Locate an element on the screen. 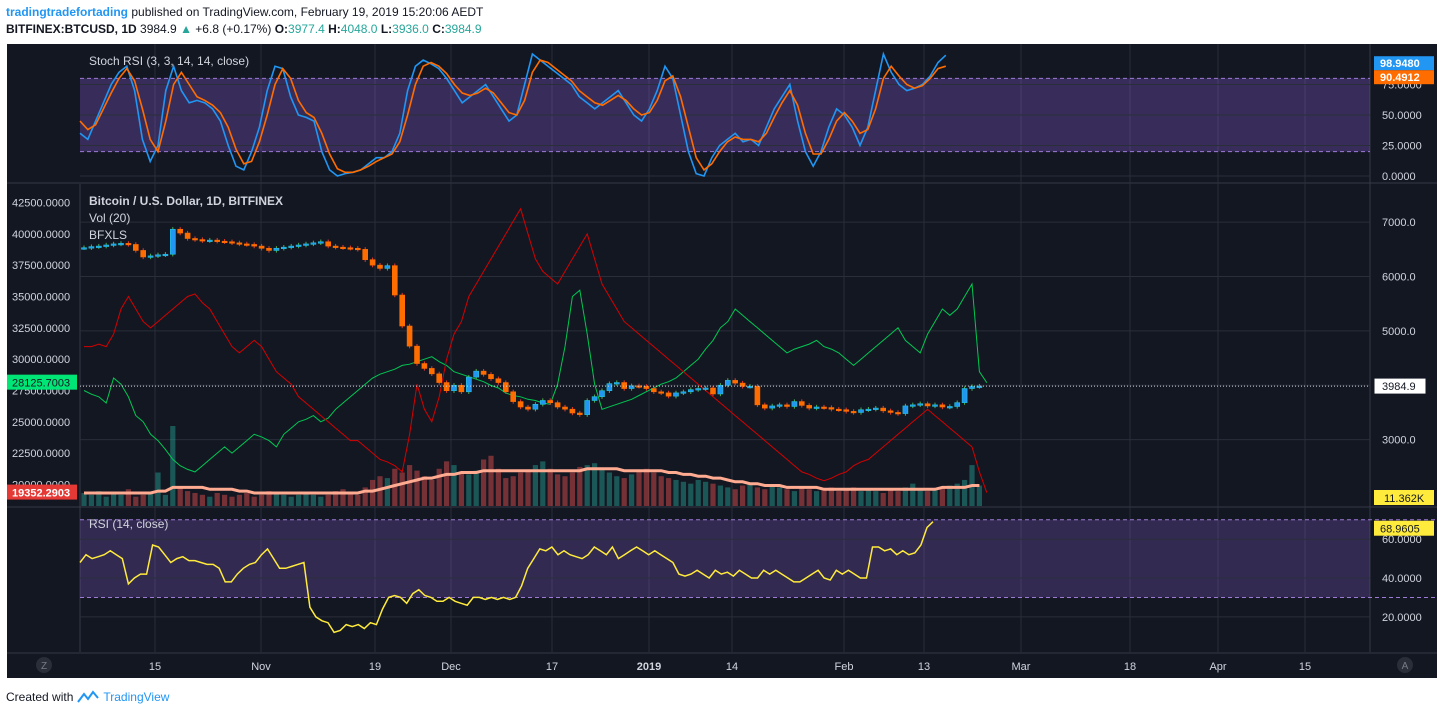 The width and height of the screenshot is (1444, 715). zoom-reset-icon is located at coordinates (44, 665).